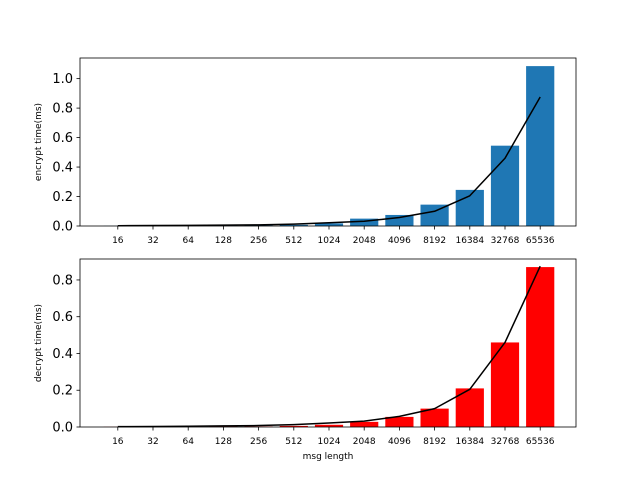 This screenshot has height=480, width=640. Describe the element at coordinates (434, 442) in the screenshot. I see `decrypt-x-tick-label: 8192` at that location.